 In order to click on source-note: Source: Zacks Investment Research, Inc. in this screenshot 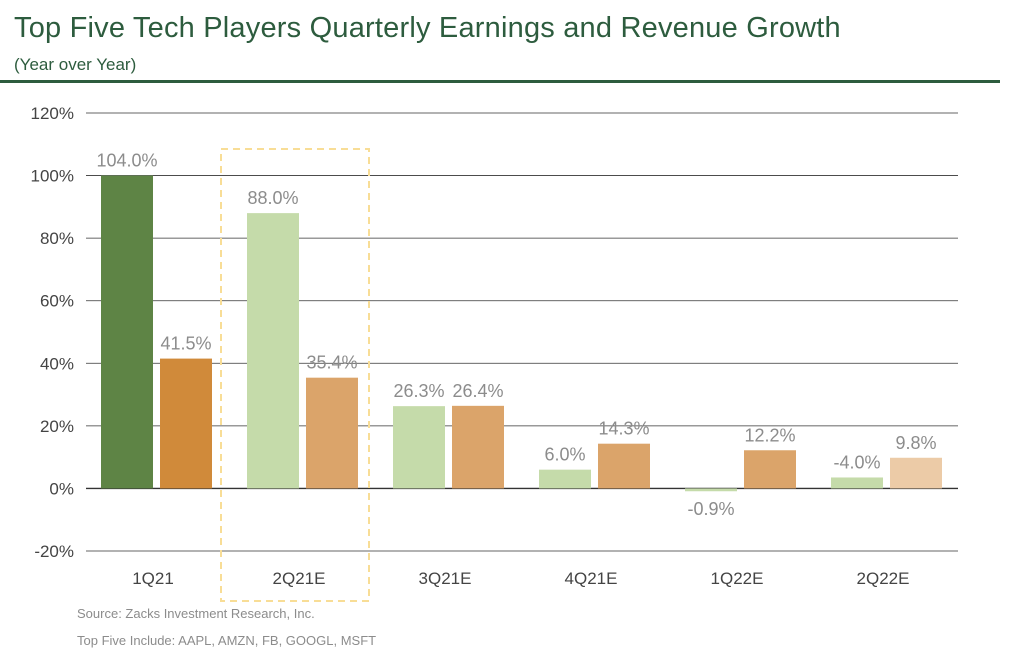, I will do `click(196, 613)`.